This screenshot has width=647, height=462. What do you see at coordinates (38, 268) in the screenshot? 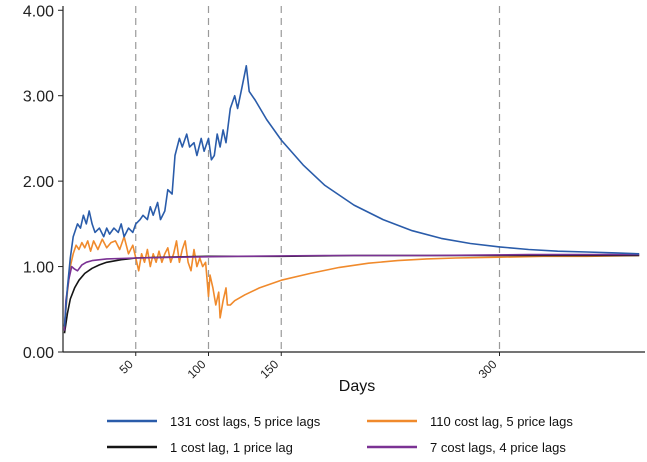
I see `y-tick-label: 1.00` at bounding box center [38, 268].